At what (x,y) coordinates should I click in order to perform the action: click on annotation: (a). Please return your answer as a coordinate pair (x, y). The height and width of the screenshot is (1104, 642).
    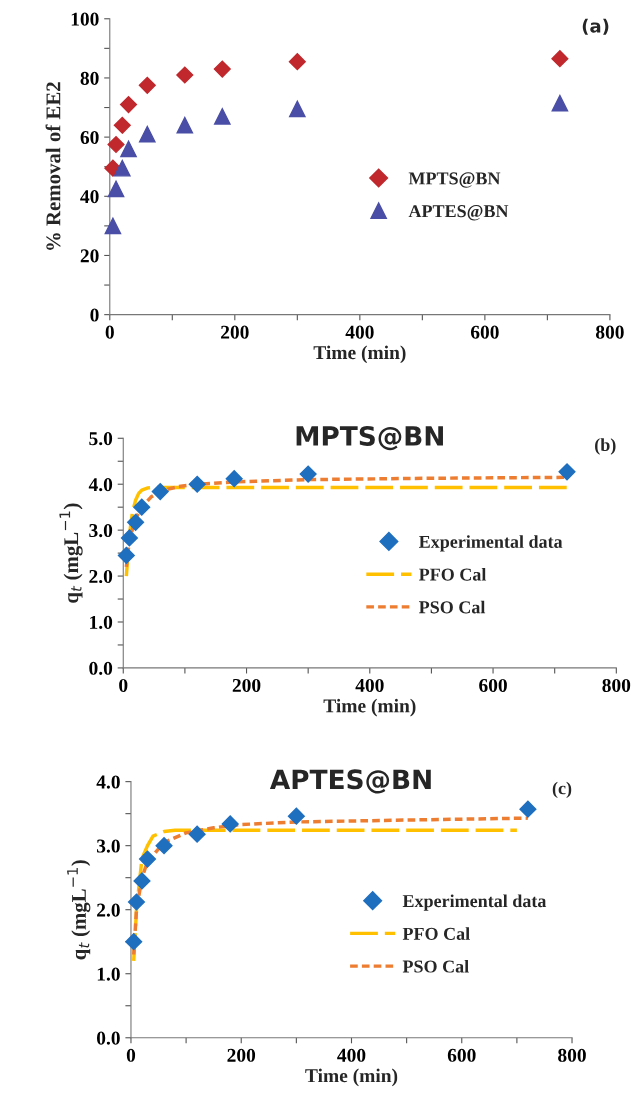
    Looking at the image, I should click on (595, 26).